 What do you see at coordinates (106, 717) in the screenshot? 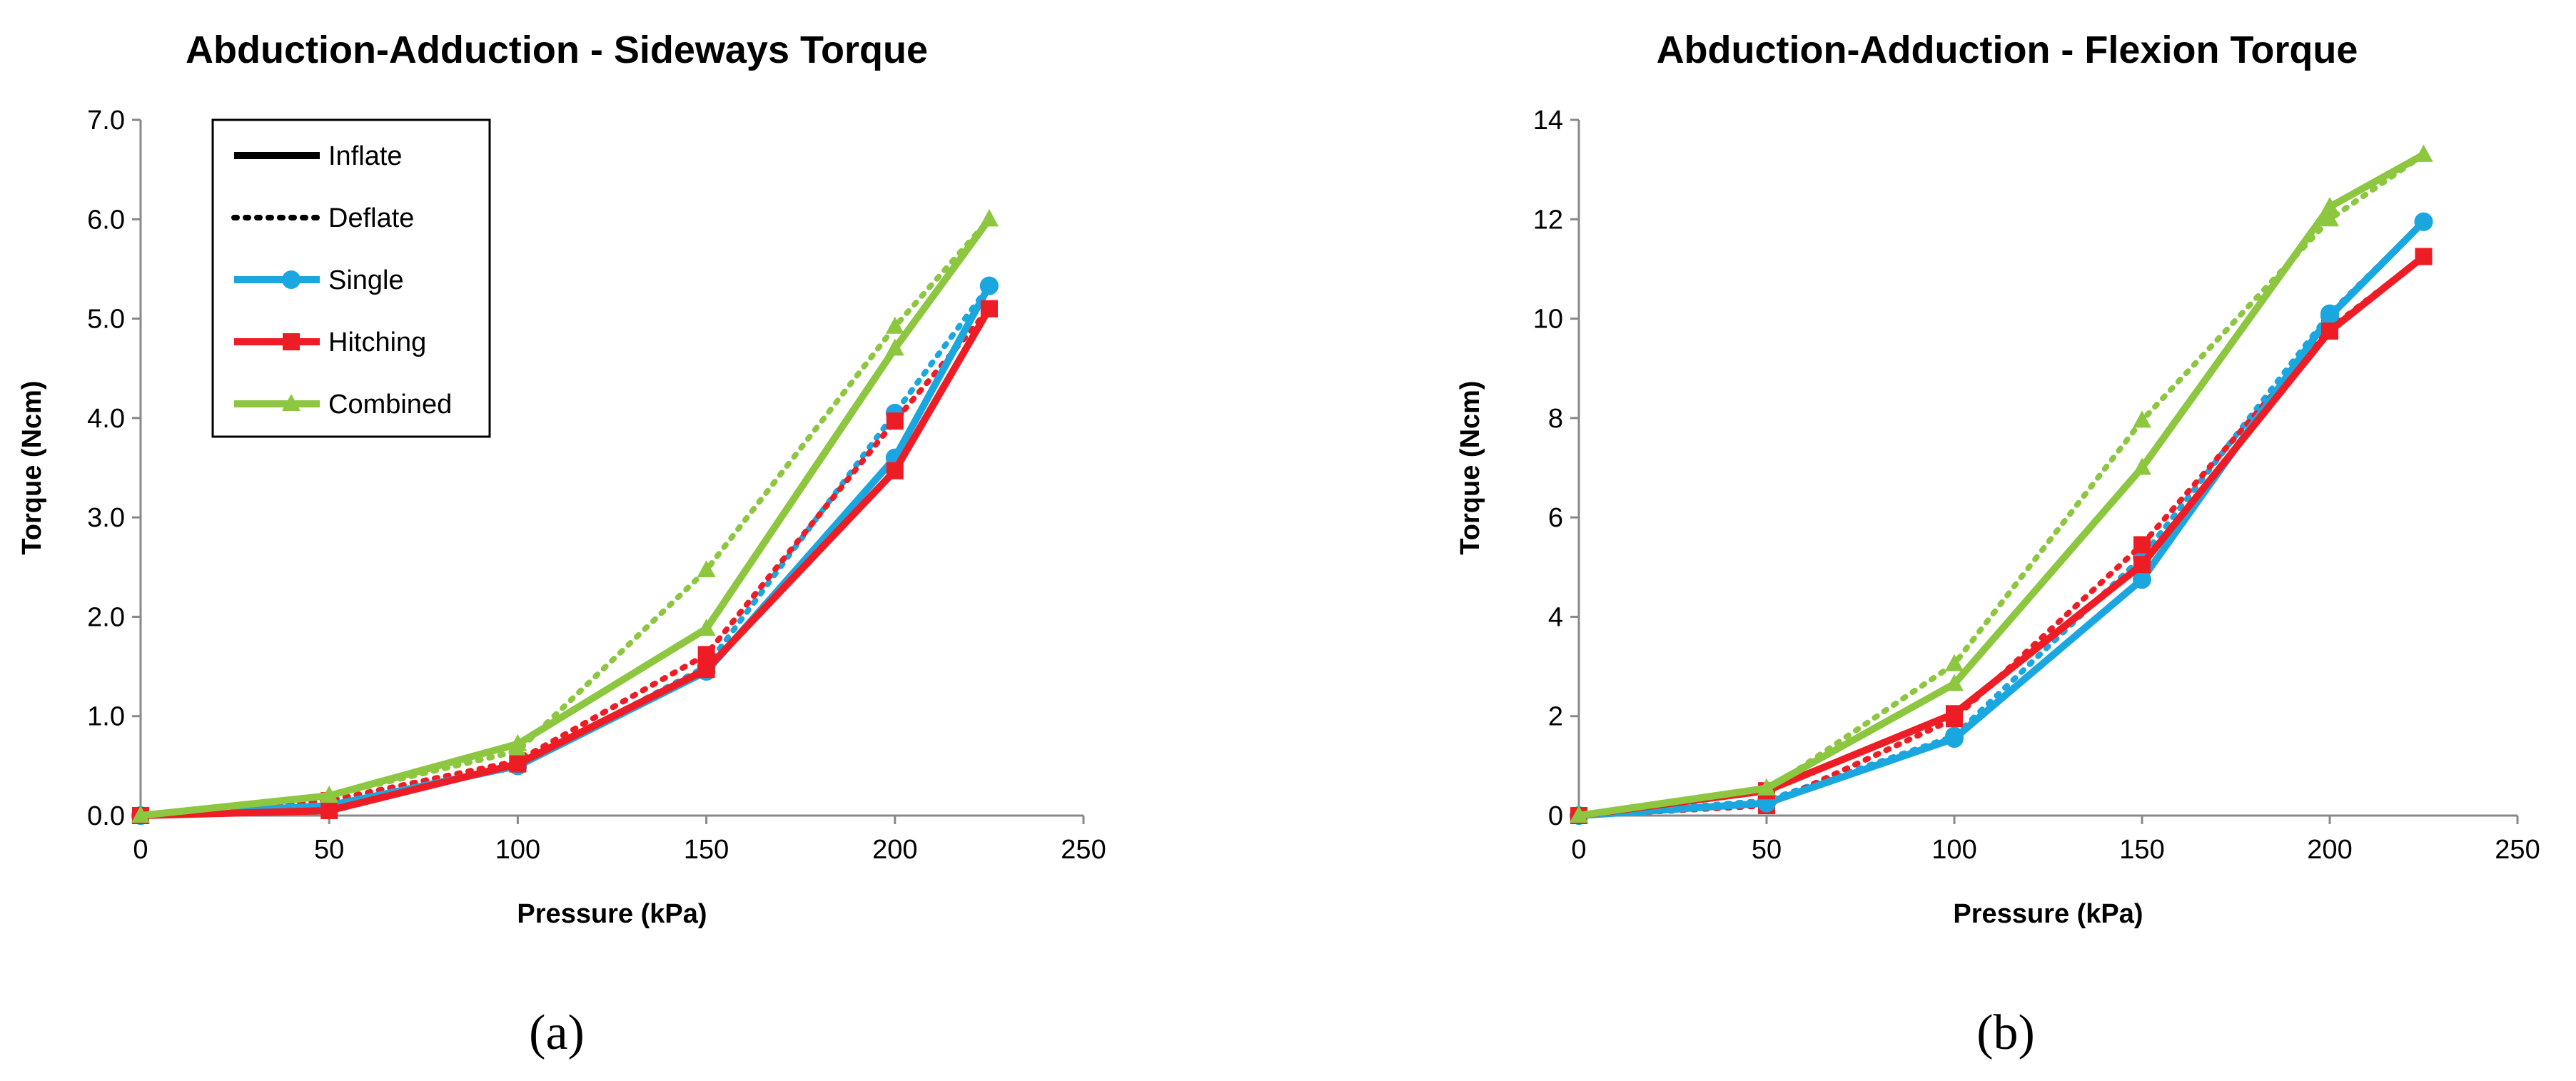
I see `y-tick-label: 1.0` at bounding box center [106, 717].